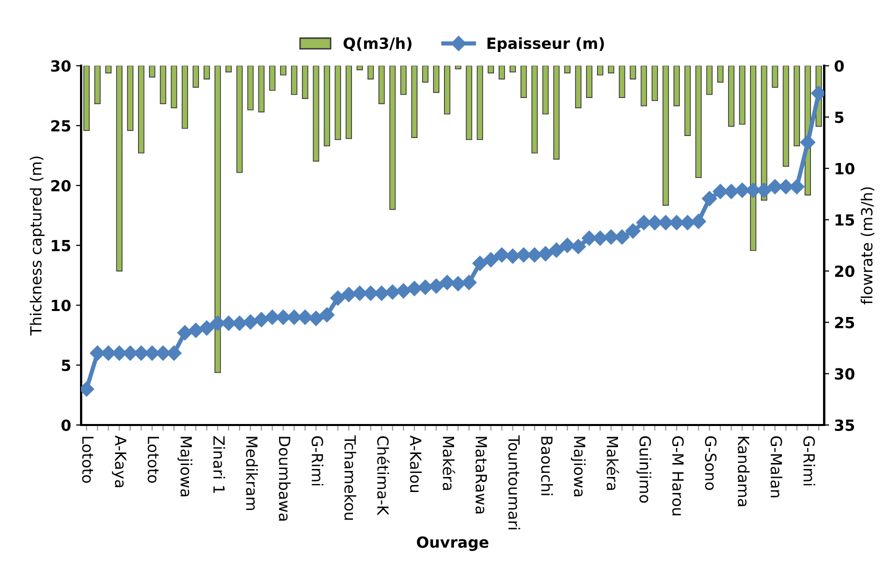  What do you see at coordinates (845, 168) in the screenshot?
I see `y2-tick-label: 10` at bounding box center [845, 168].